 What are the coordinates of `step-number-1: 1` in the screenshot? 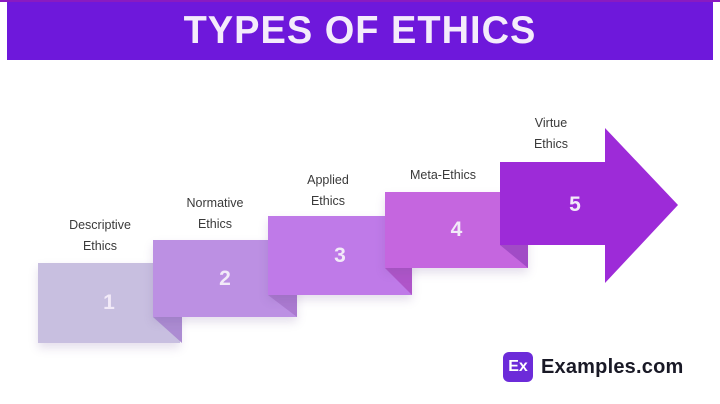 It's located at (109, 302).